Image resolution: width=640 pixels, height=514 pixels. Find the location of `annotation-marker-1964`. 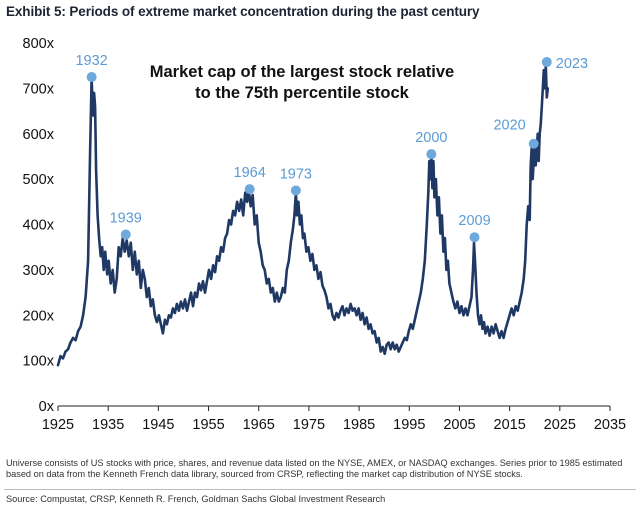

annotation-marker-1964 is located at coordinates (249, 189).